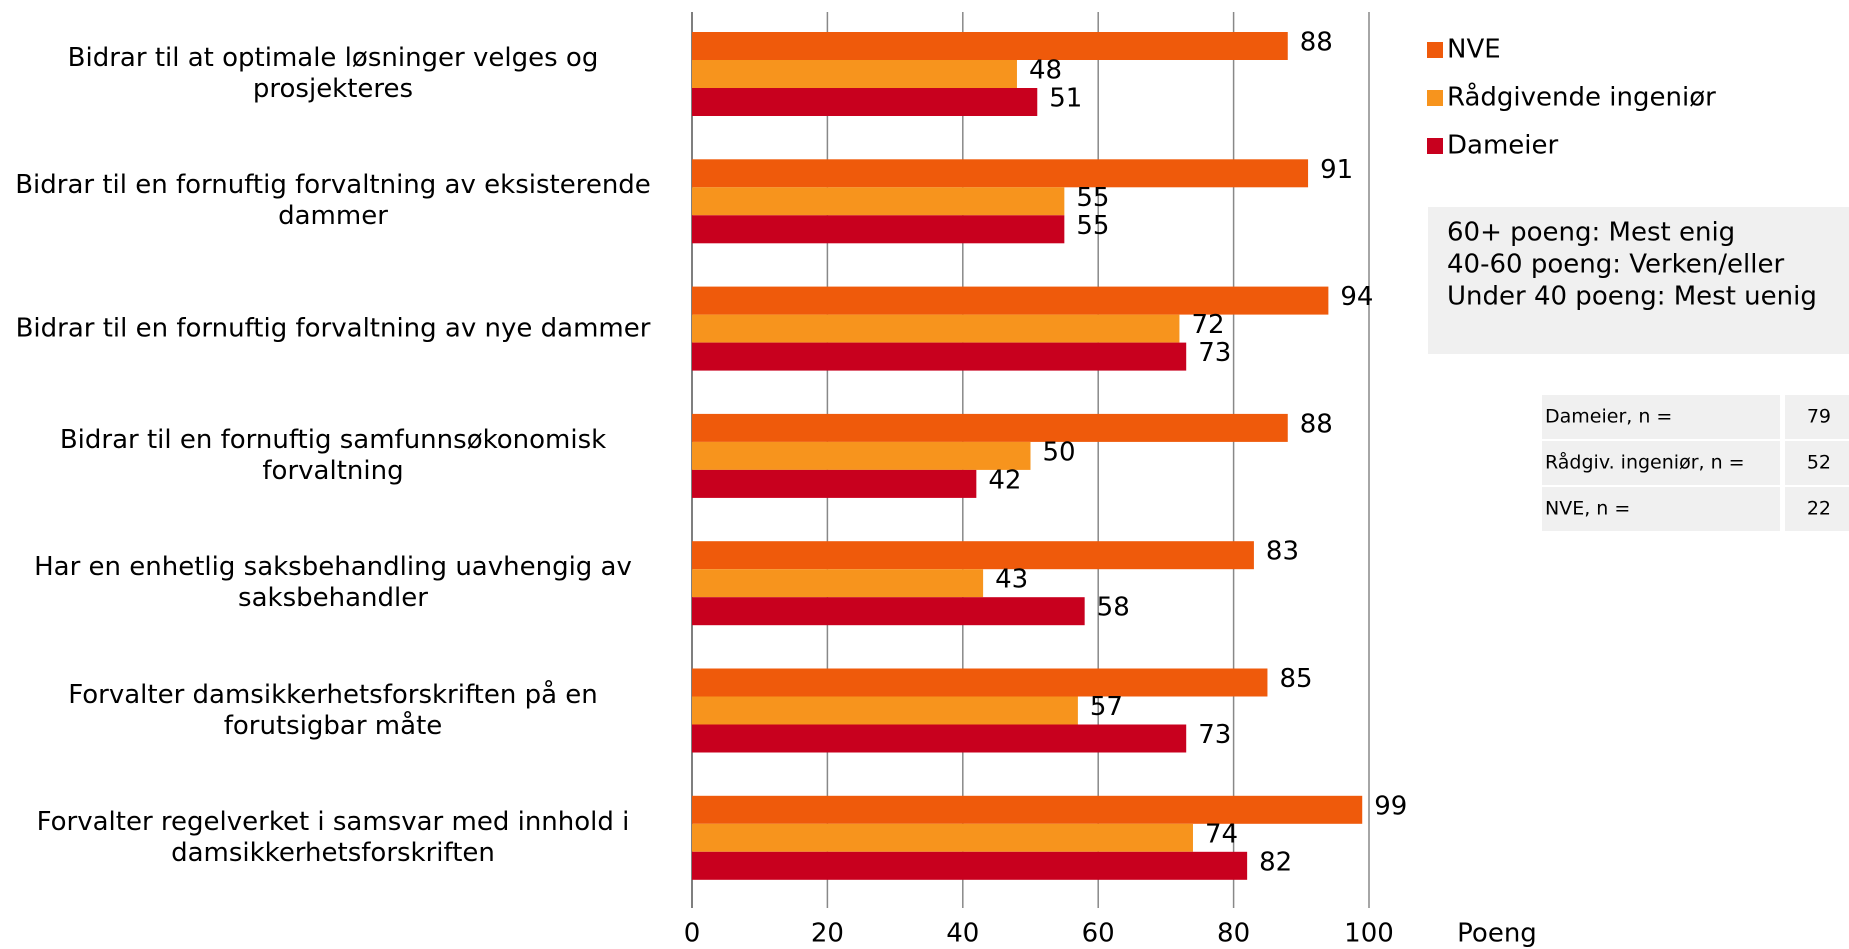  I want to click on value-label: 48, so click(1045, 71).